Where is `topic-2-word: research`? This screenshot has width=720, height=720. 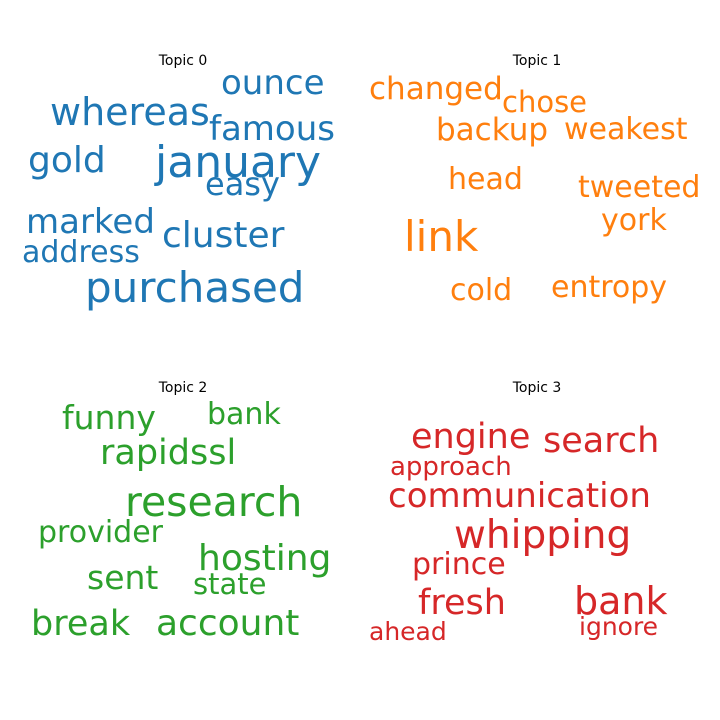 topic-2-word: research is located at coordinates (214, 502).